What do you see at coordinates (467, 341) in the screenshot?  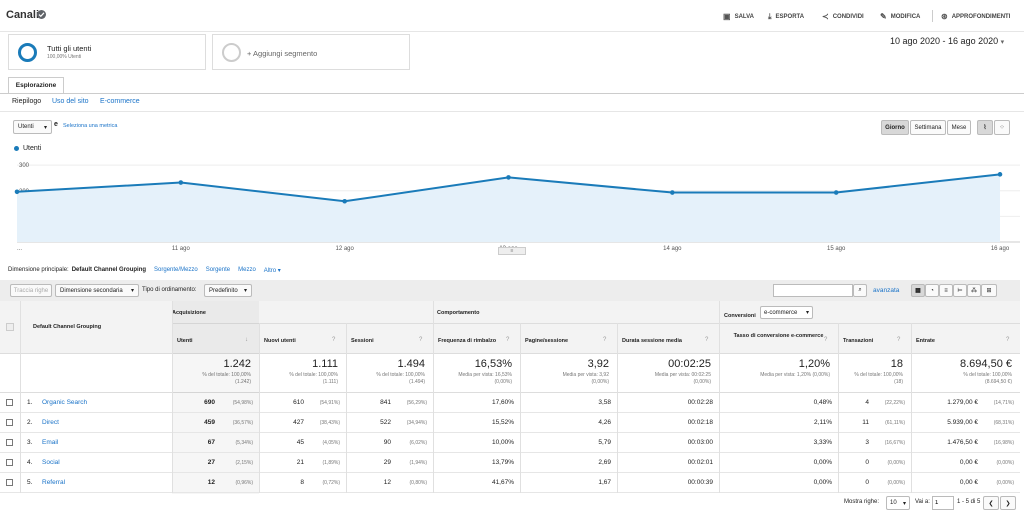 I see `column-header: Frequenza di rimbalzo` at bounding box center [467, 341].